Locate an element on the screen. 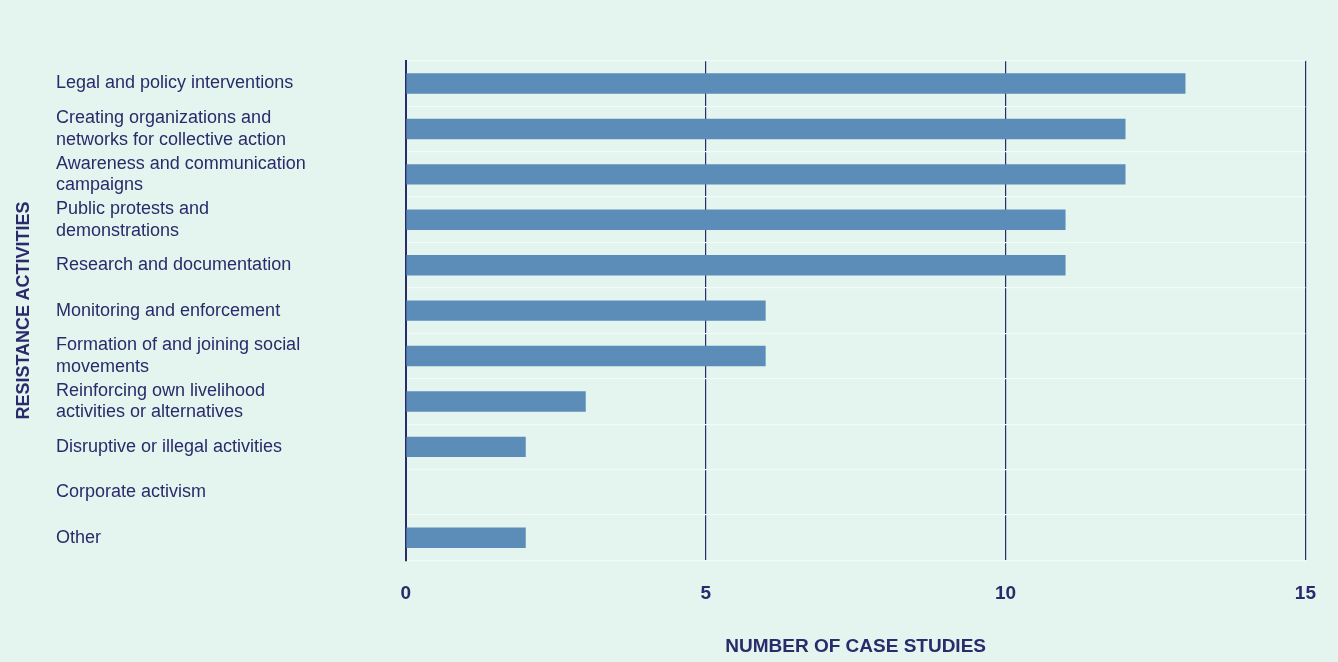 This screenshot has height=662, width=1338. y-tick-label: Legal and policy interventions is located at coordinates (175, 82).